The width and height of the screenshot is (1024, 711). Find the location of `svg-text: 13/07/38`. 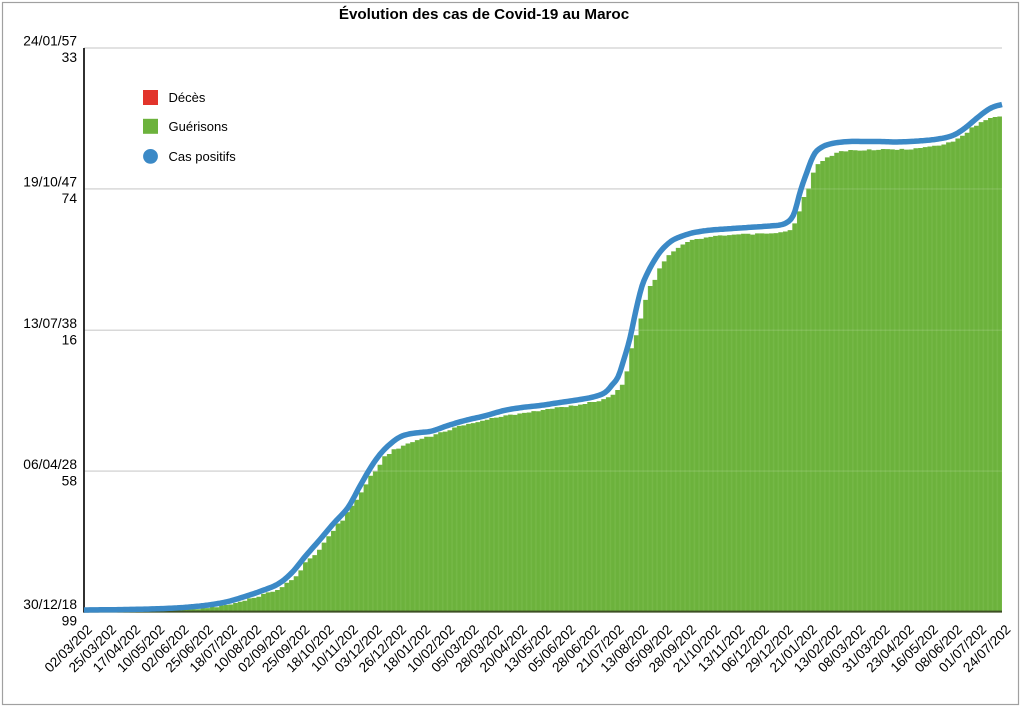

svg-text: 13/07/38 is located at coordinates (50, 323).